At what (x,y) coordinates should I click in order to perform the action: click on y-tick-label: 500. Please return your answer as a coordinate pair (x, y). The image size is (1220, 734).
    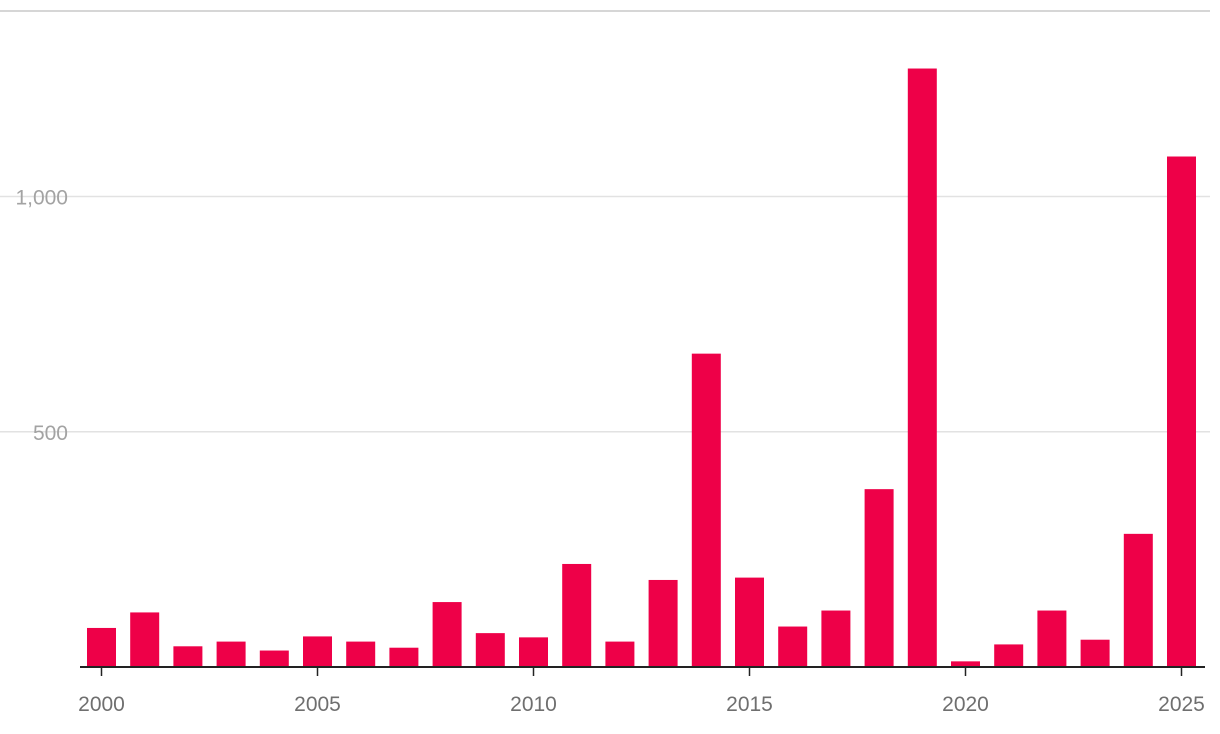
    Looking at the image, I should click on (50, 433).